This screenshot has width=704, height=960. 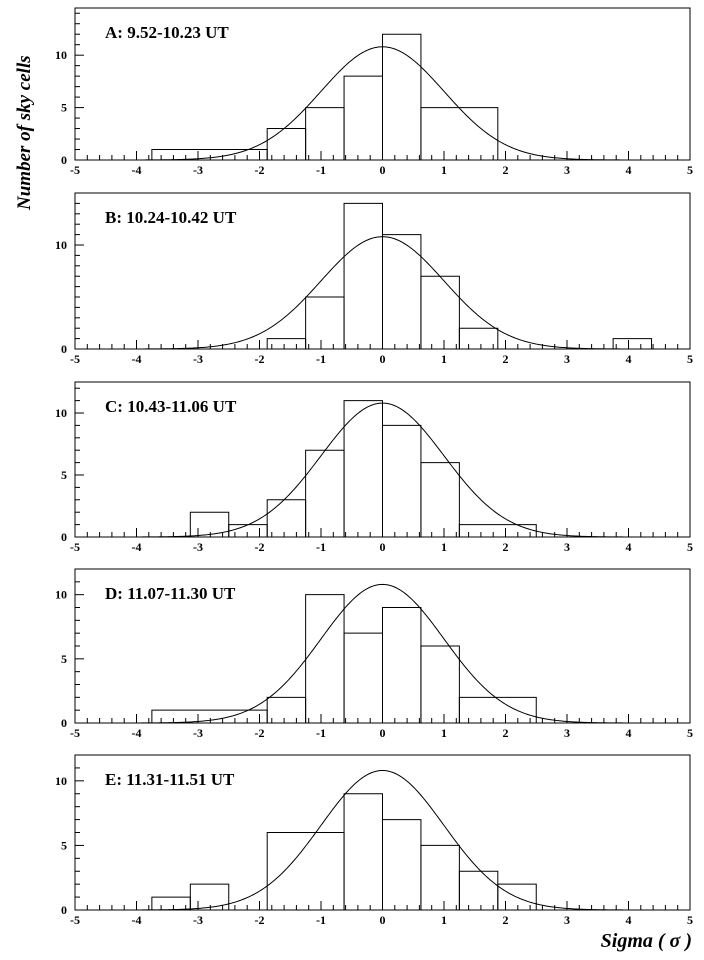 I want to click on panel-title: C: 10.43-11.06 UT, so click(x=171, y=406).